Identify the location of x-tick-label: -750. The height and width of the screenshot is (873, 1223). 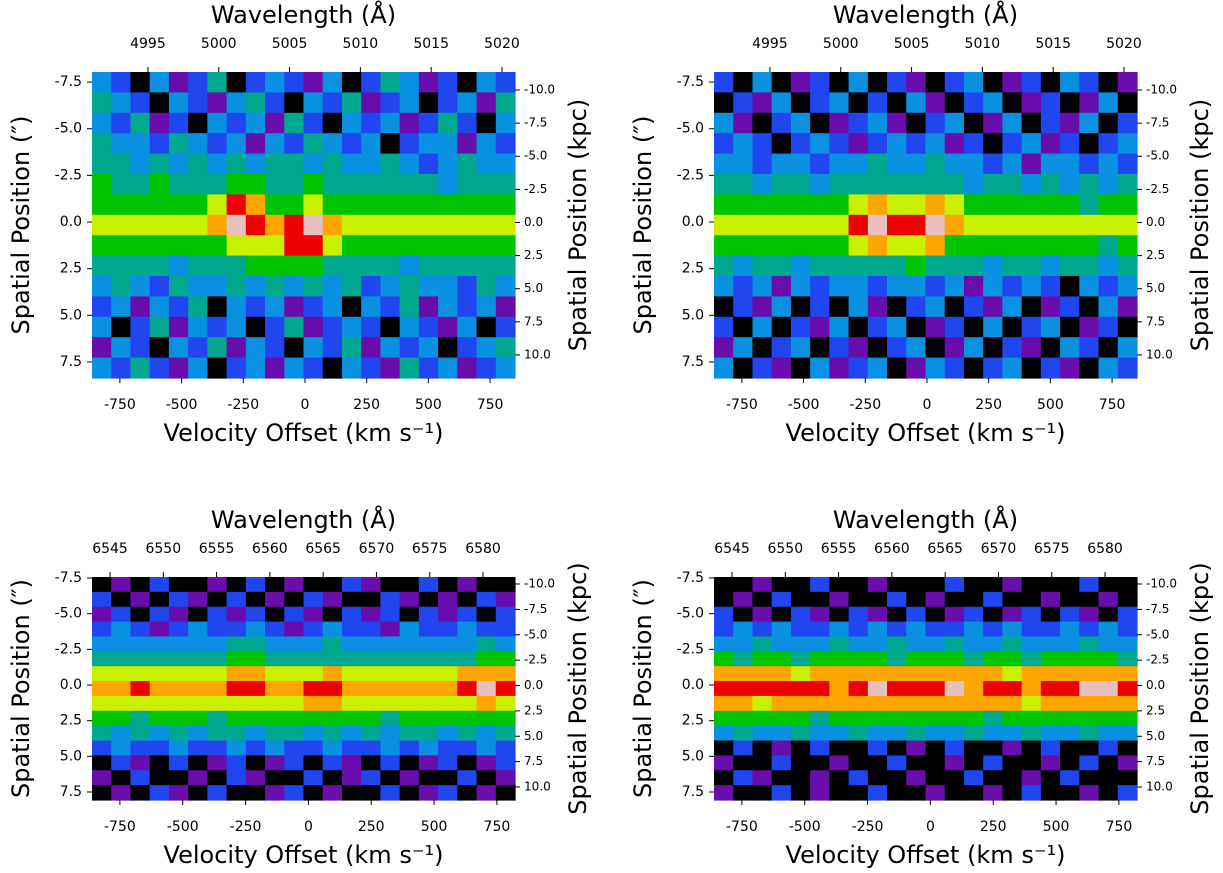
(120, 827).